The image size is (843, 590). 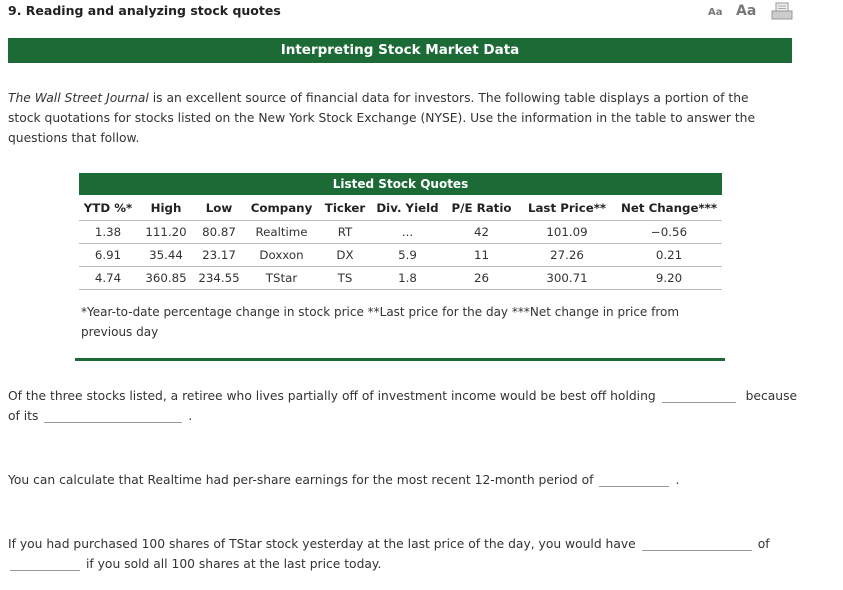 I want to click on table-cell: 42, so click(x=481, y=232).